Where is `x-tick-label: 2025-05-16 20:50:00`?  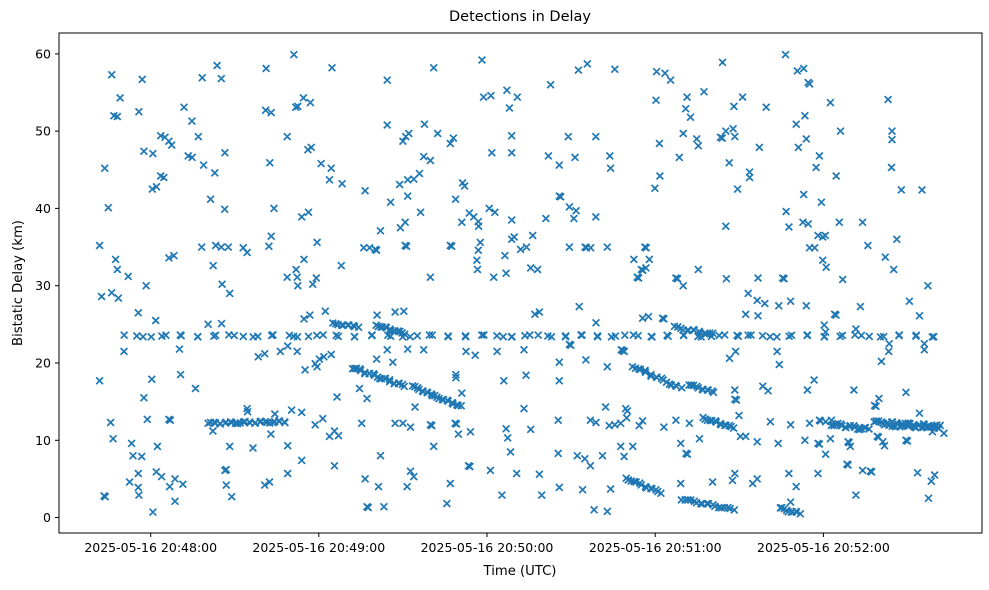 x-tick-label: 2025-05-16 20:50:00 is located at coordinates (487, 547).